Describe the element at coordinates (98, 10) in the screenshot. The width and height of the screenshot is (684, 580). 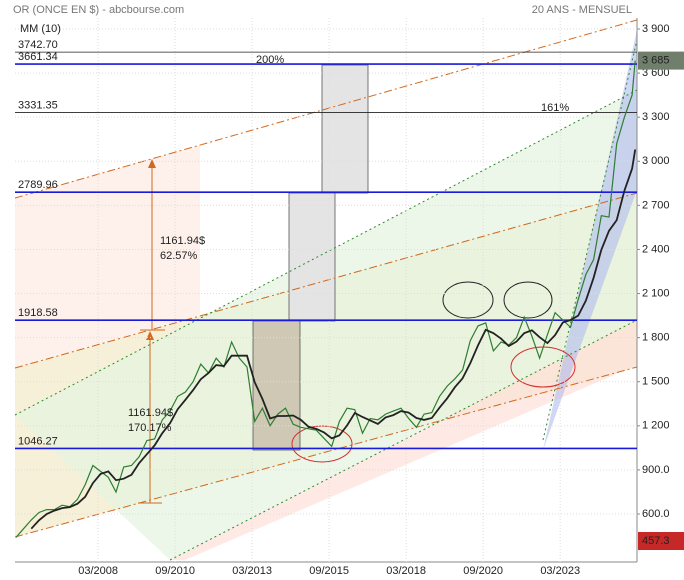
I see `header: OR (ONCE EN $) - abcbourse.com` at that location.